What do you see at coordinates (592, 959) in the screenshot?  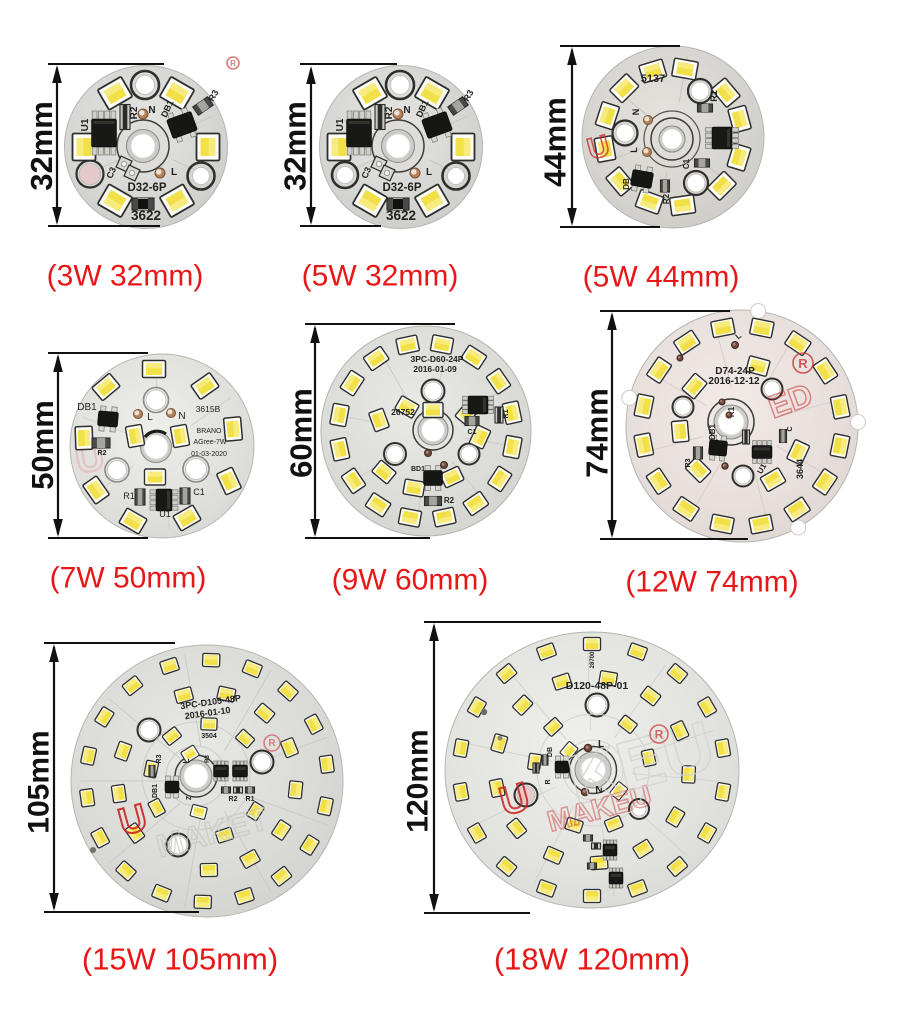 I see `svg-text: (18W 120mm)` at bounding box center [592, 959].